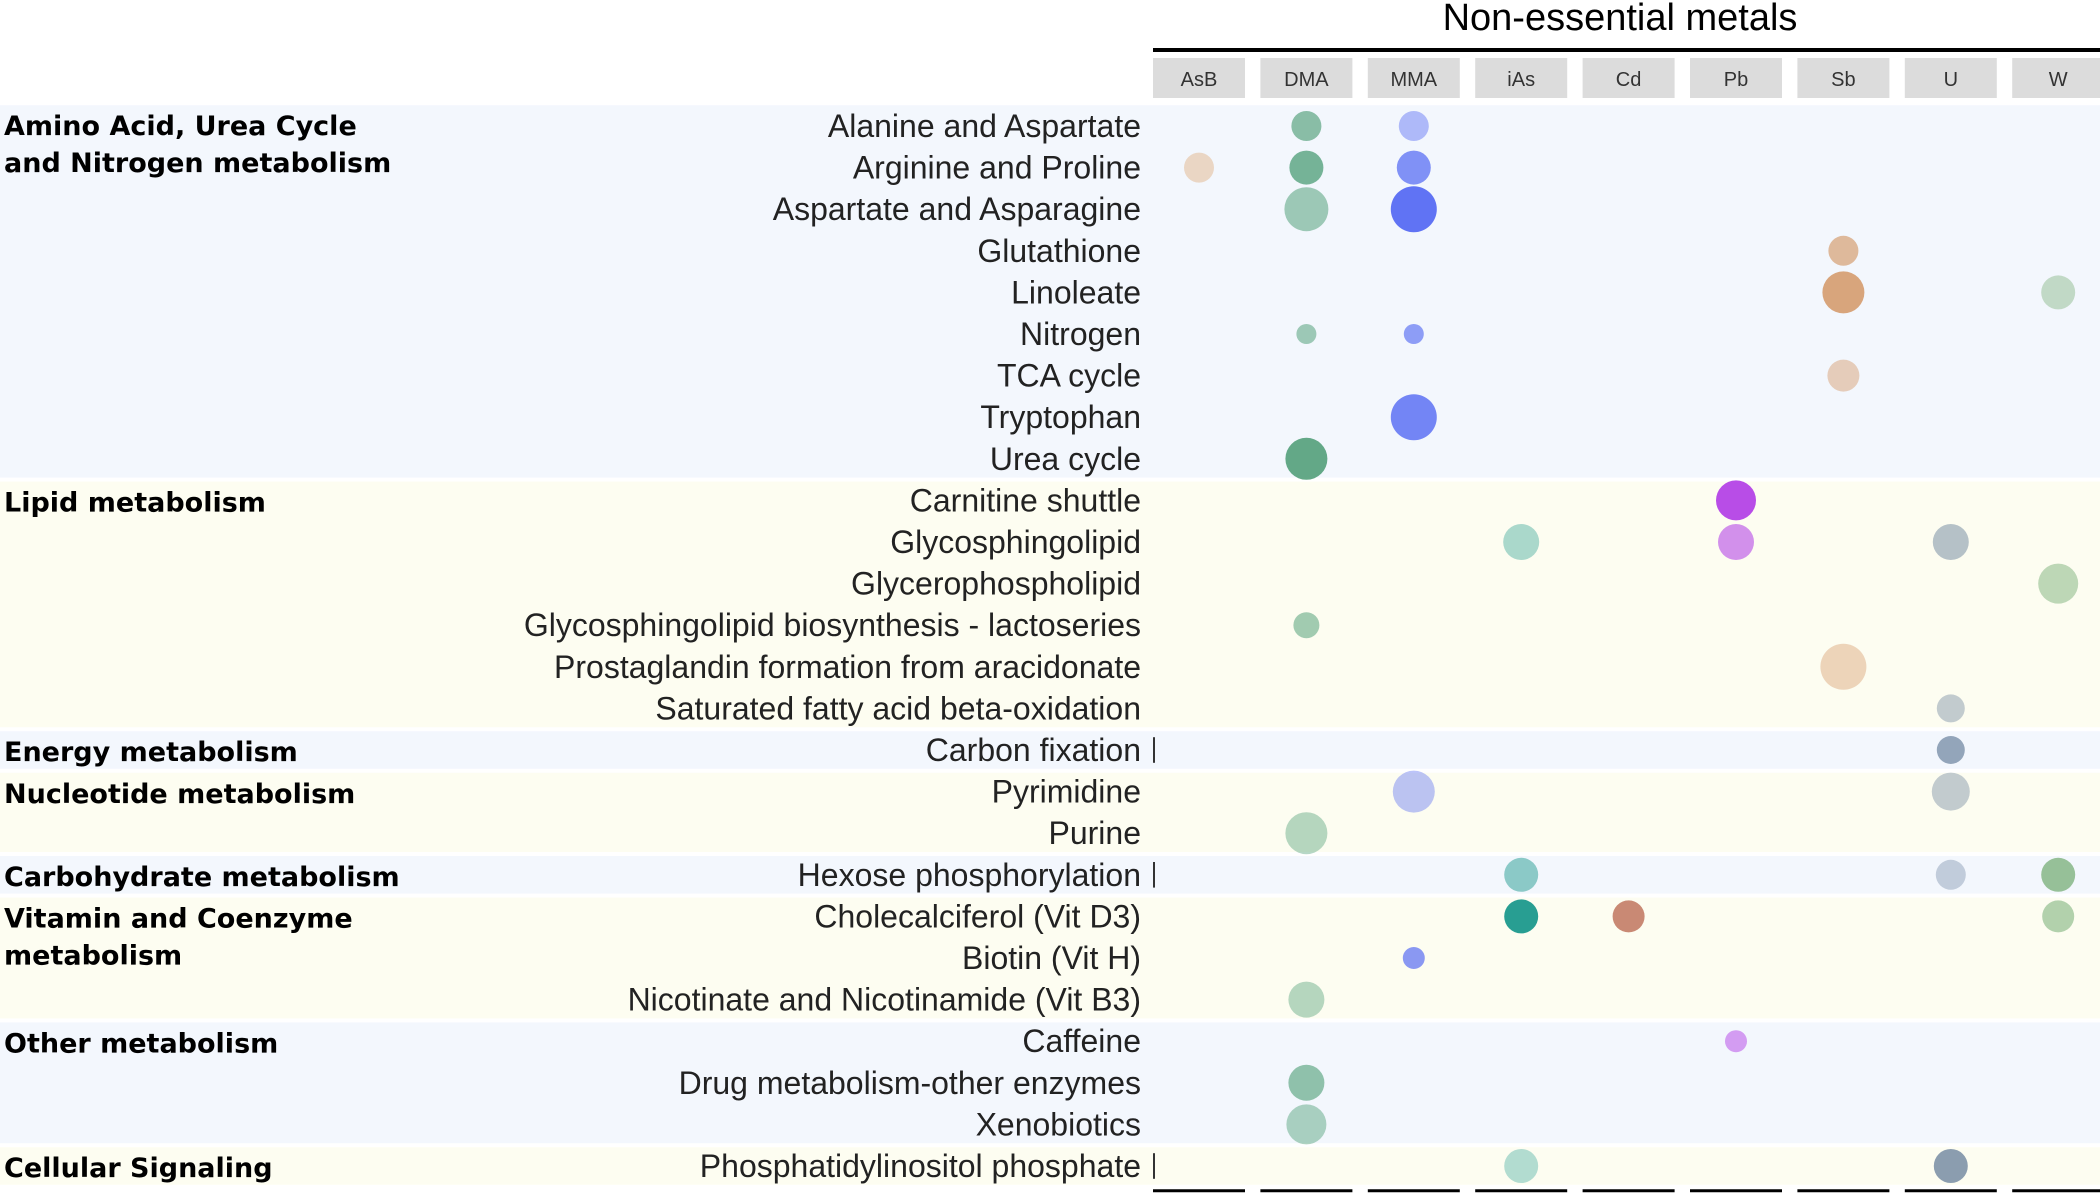 This screenshot has width=2100, height=1194. I want to click on bubble-pyrimidine-mma, so click(1413, 791).